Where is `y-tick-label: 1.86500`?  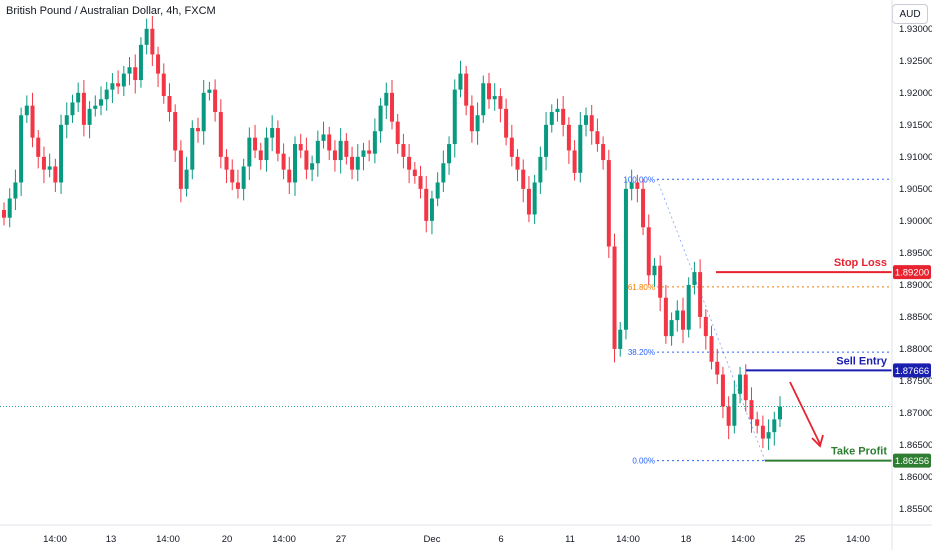
y-tick-label: 1.86500 is located at coordinates (915, 445).